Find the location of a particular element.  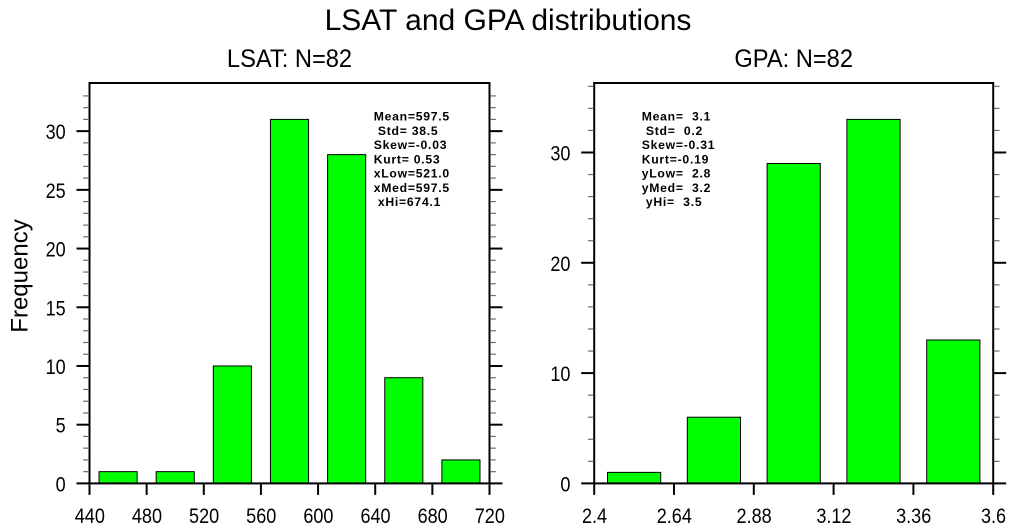

svg-text: Kurt=-0.19 is located at coordinates (675, 159).